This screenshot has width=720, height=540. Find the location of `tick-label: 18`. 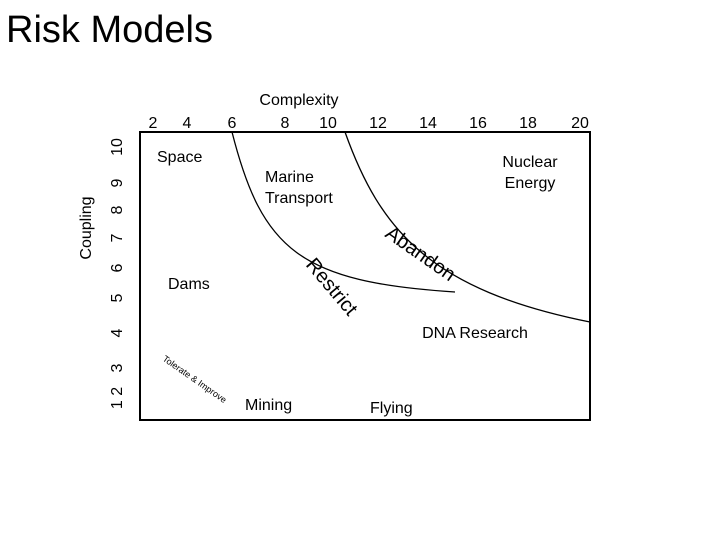

tick-label: 18 is located at coordinates (528, 123).